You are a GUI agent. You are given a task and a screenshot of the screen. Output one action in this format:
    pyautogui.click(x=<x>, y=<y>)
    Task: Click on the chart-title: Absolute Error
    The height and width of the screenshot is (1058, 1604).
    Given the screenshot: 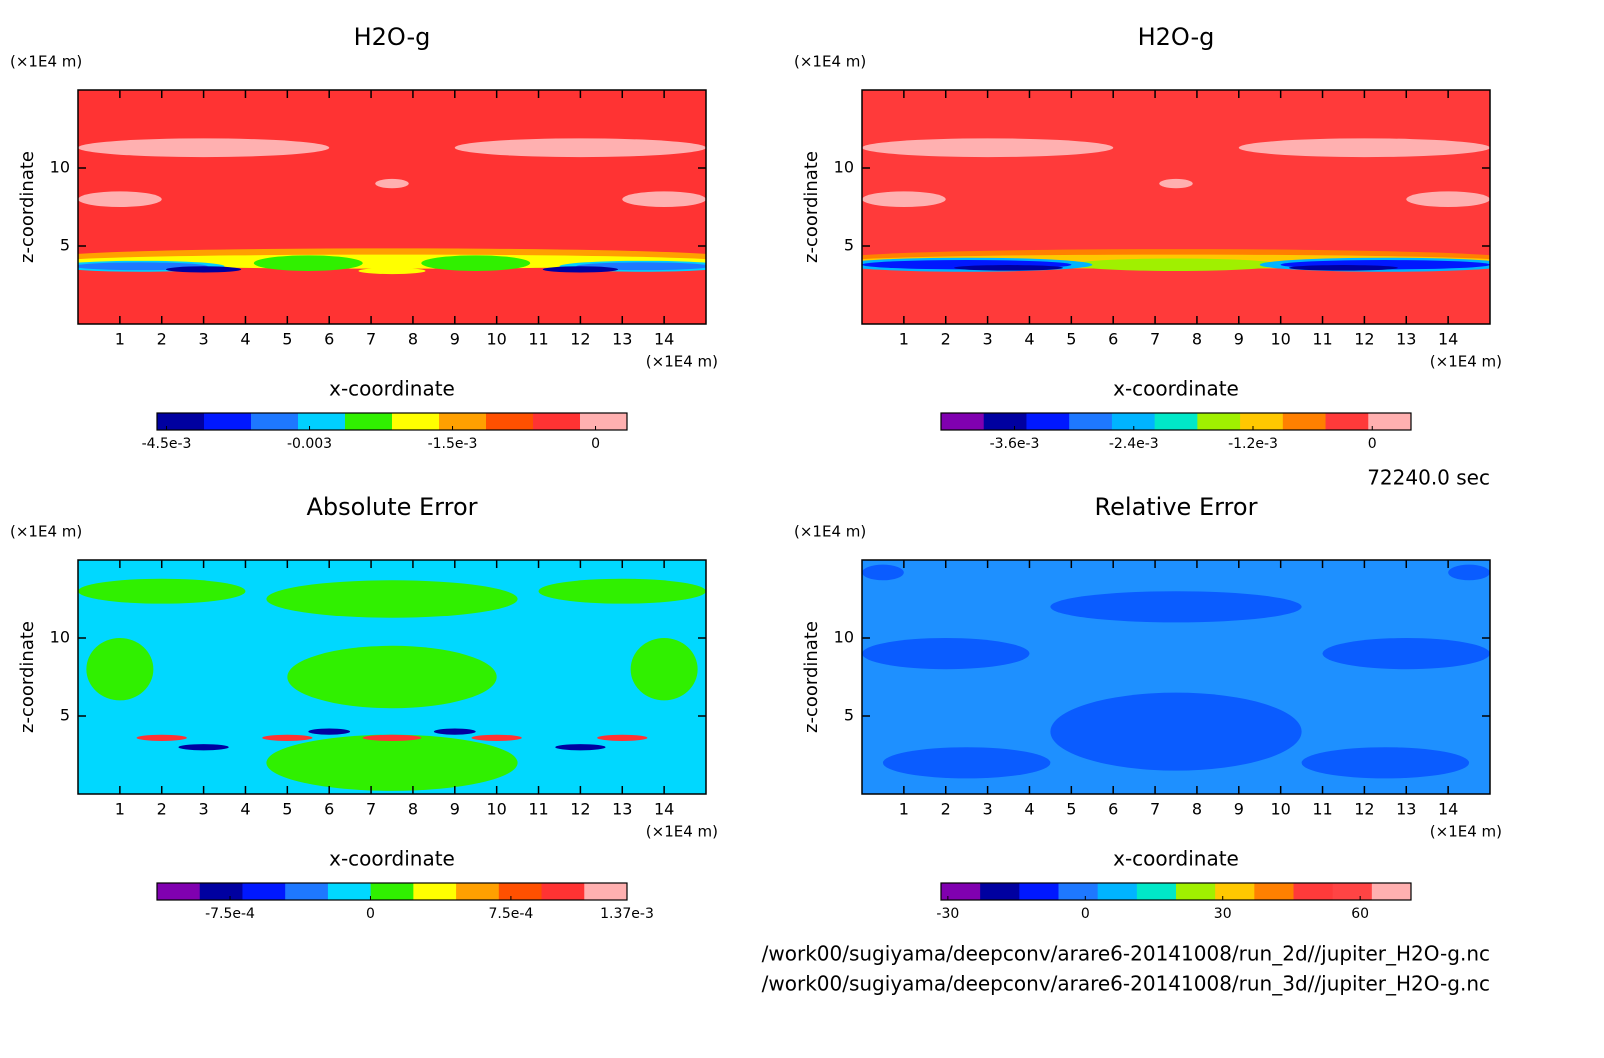 What is the action you would take?
    pyautogui.click(x=391, y=507)
    